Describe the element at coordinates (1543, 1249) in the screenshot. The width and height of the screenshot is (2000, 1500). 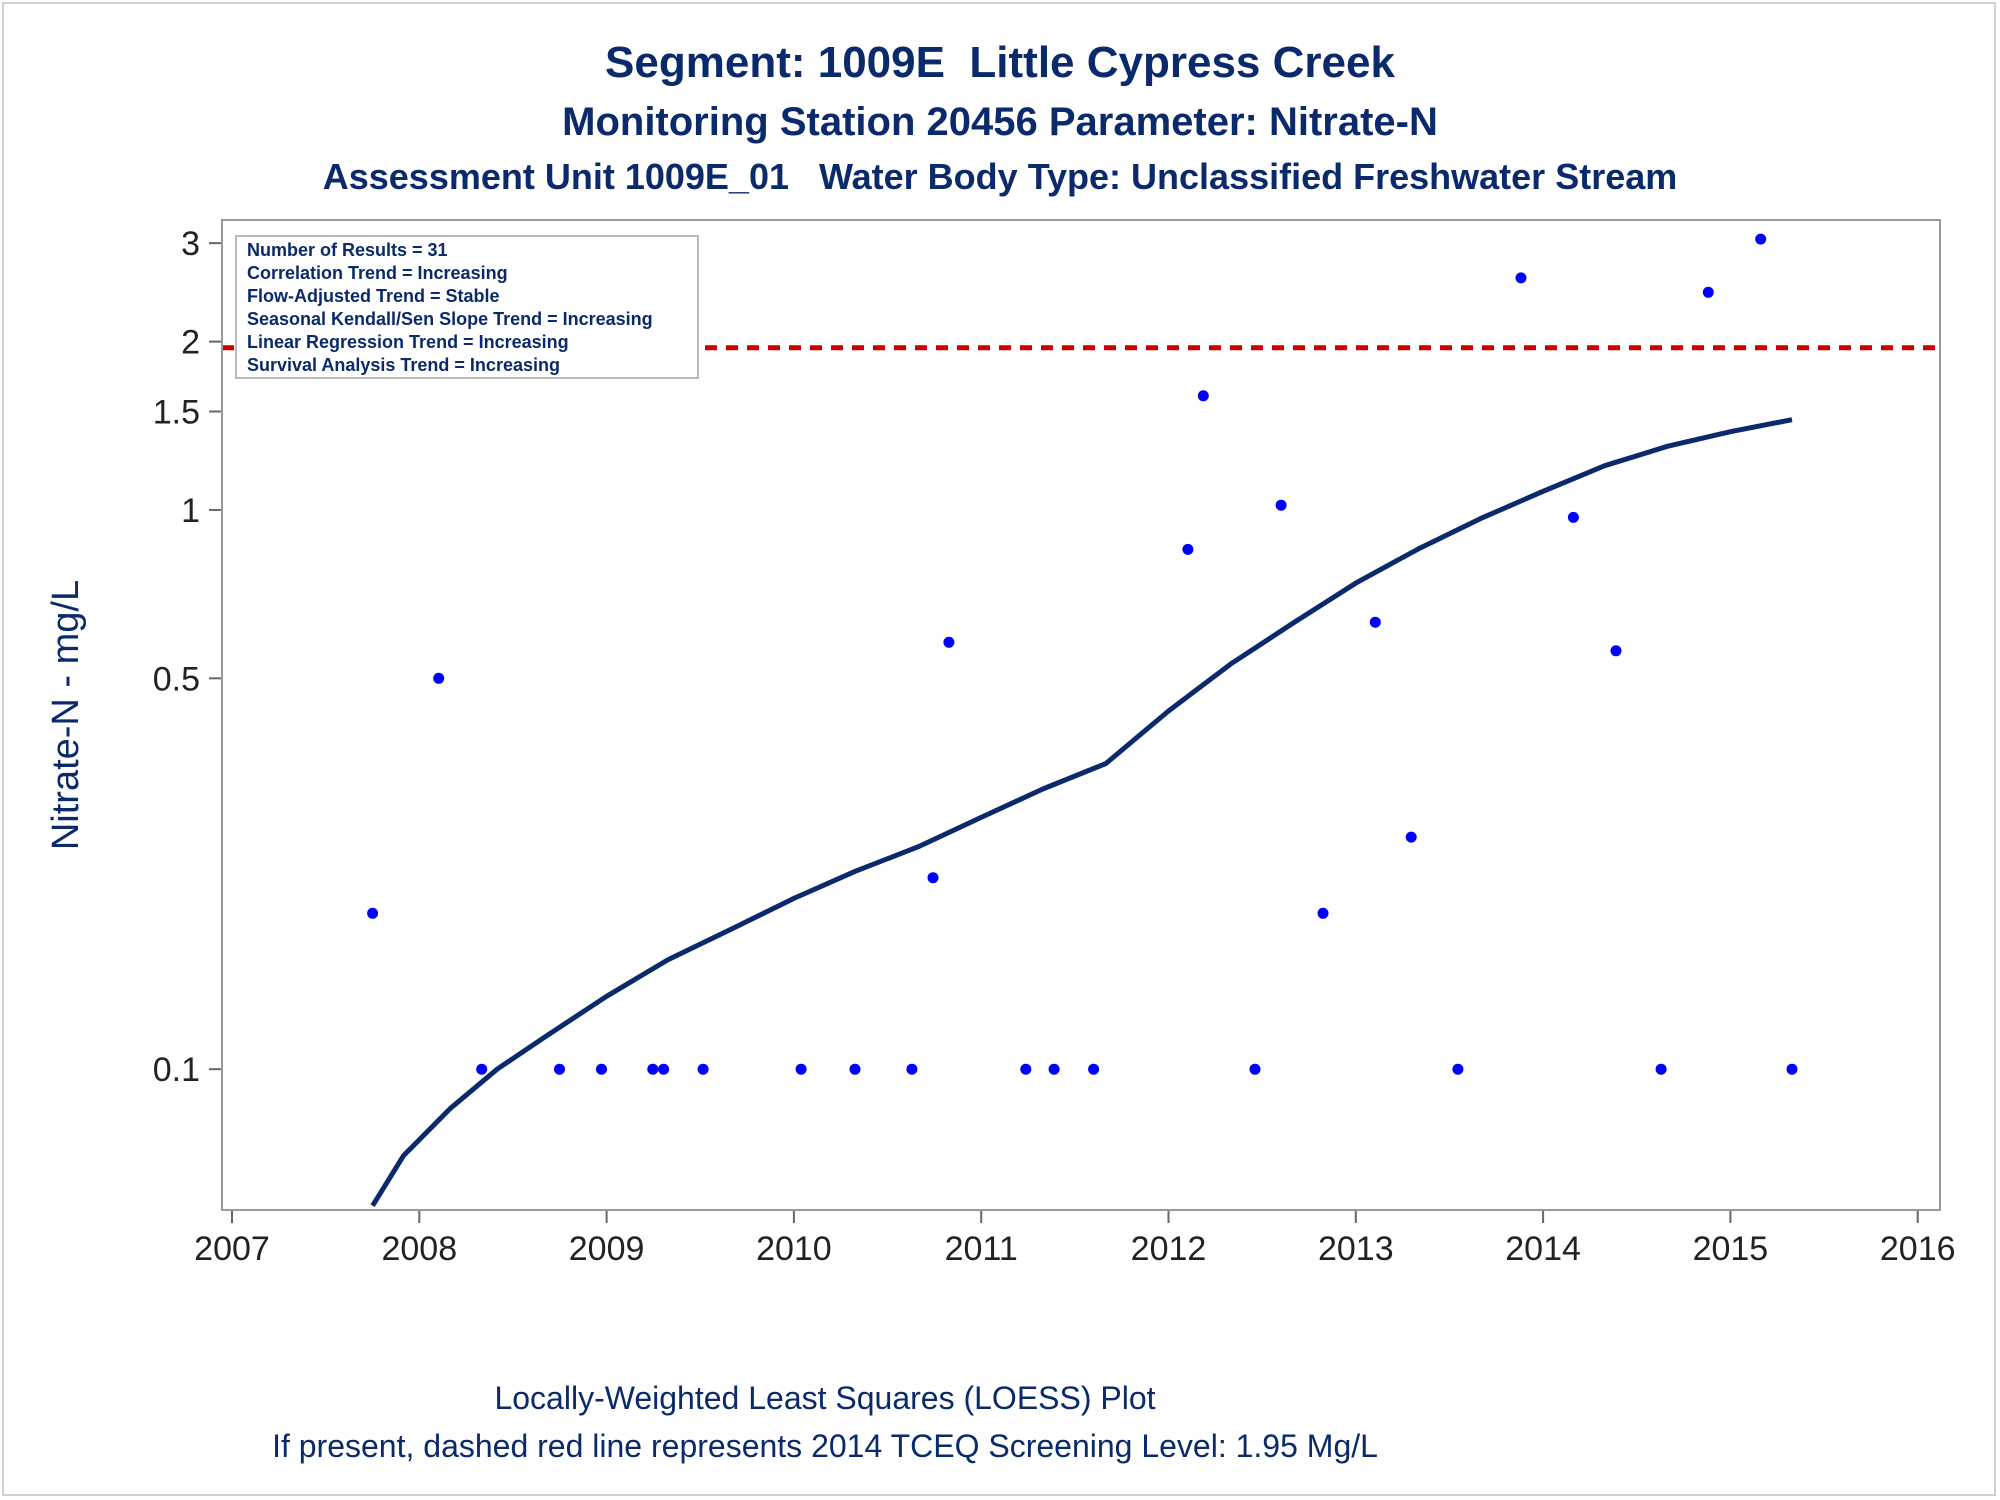
I see `x-tick-label: 2014` at that location.